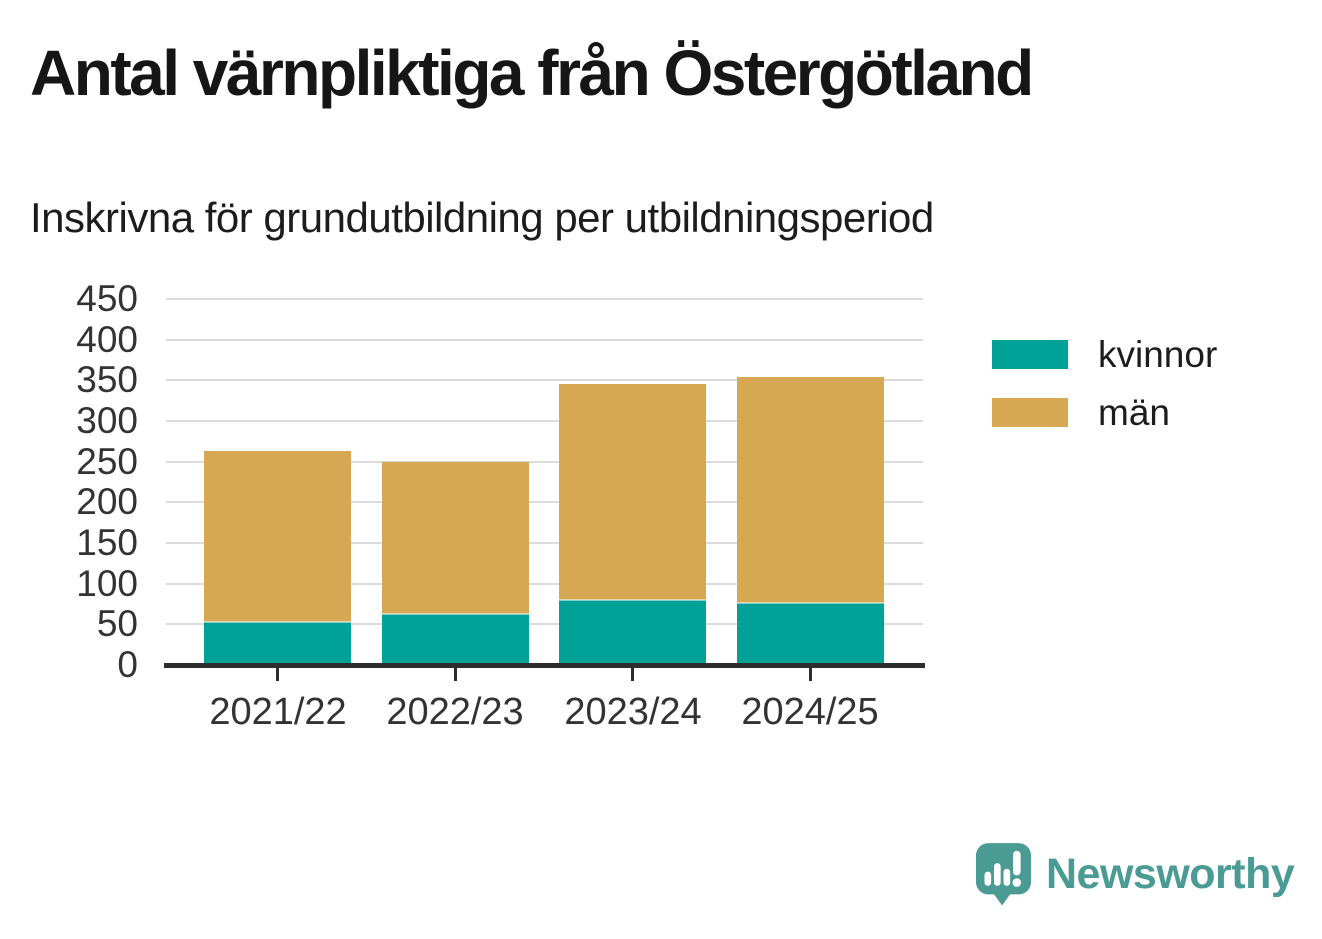 Image resolution: width=1322 pixels, height=939 pixels. What do you see at coordinates (633, 599) in the screenshot?
I see `bar-stack-separator-2023/24` at bounding box center [633, 599].